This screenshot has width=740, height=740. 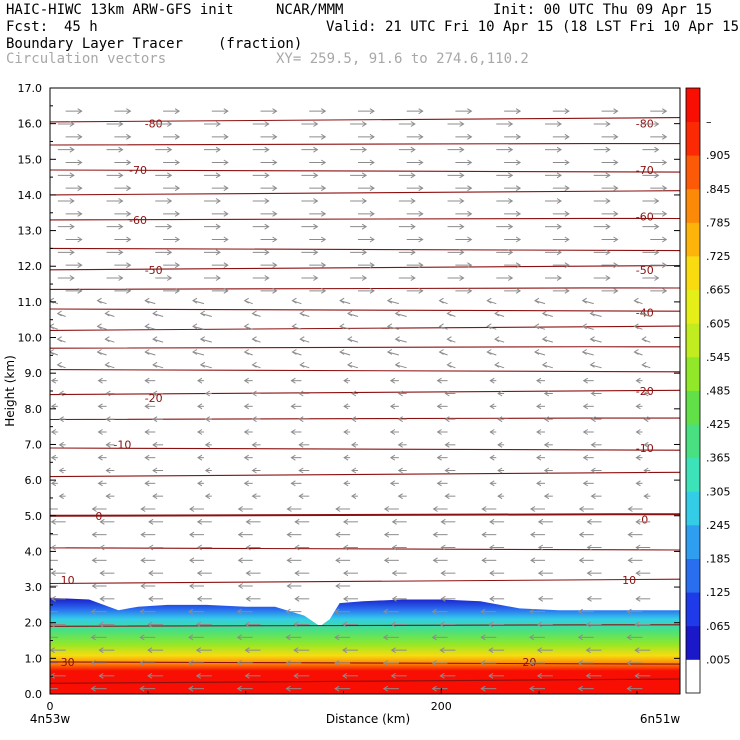 I want to click on colorbar-label: .485, so click(x=718, y=391).